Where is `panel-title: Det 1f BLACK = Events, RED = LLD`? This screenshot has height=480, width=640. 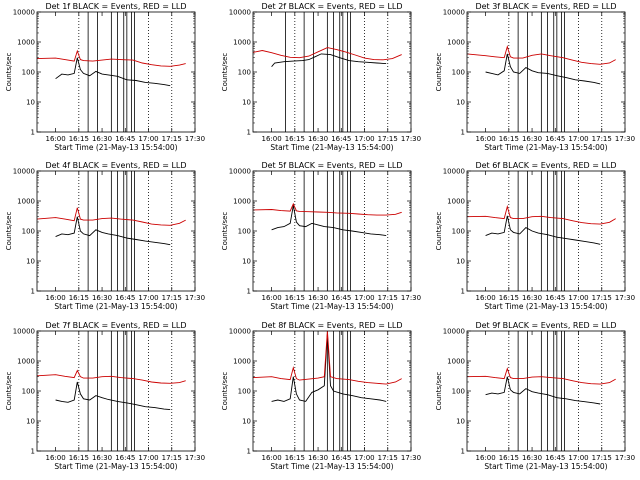 panel-title: Det 1f BLACK = Events, RED = LLD is located at coordinates (115, 6).